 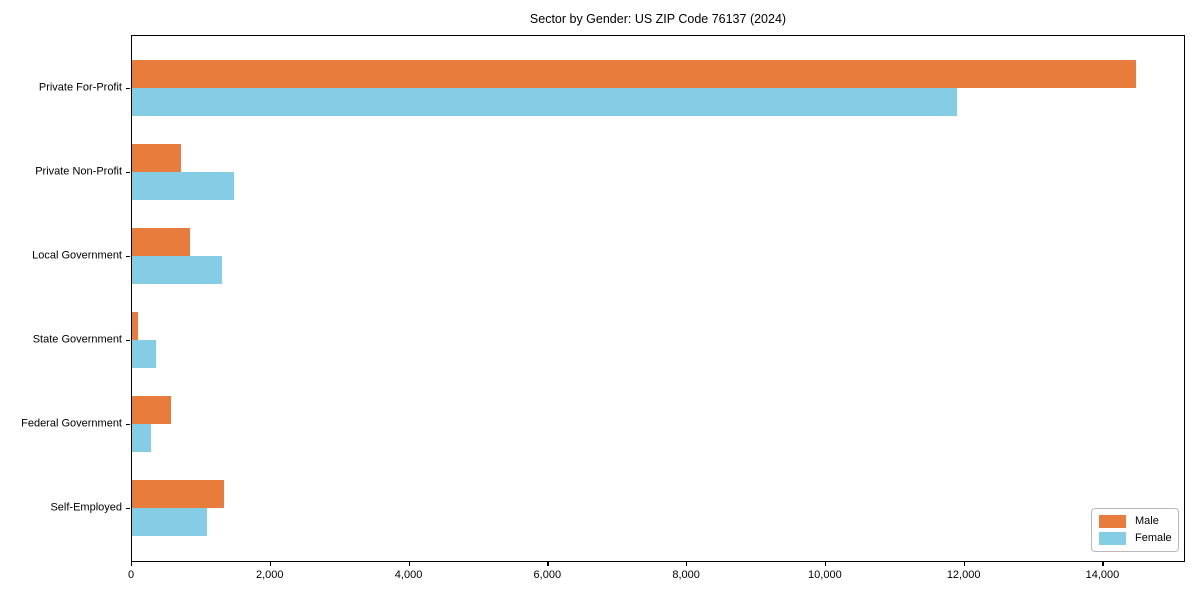 I want to click on bar-male-self-employed, so click(x=178, y=494).